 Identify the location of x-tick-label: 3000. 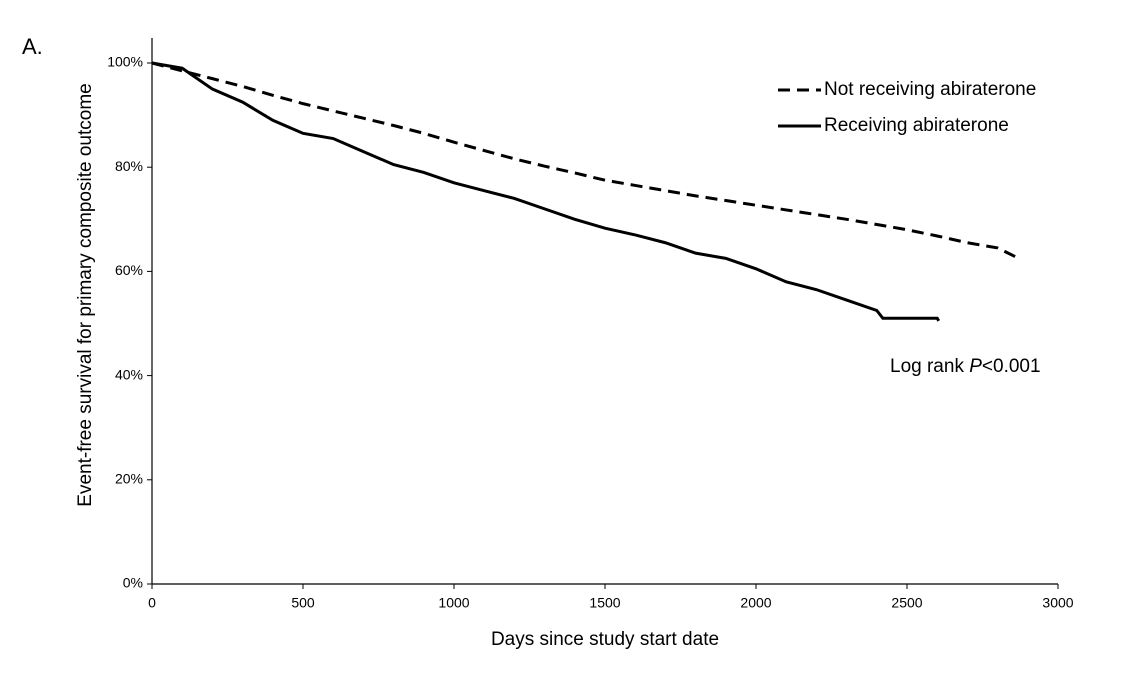
(1057, 603).